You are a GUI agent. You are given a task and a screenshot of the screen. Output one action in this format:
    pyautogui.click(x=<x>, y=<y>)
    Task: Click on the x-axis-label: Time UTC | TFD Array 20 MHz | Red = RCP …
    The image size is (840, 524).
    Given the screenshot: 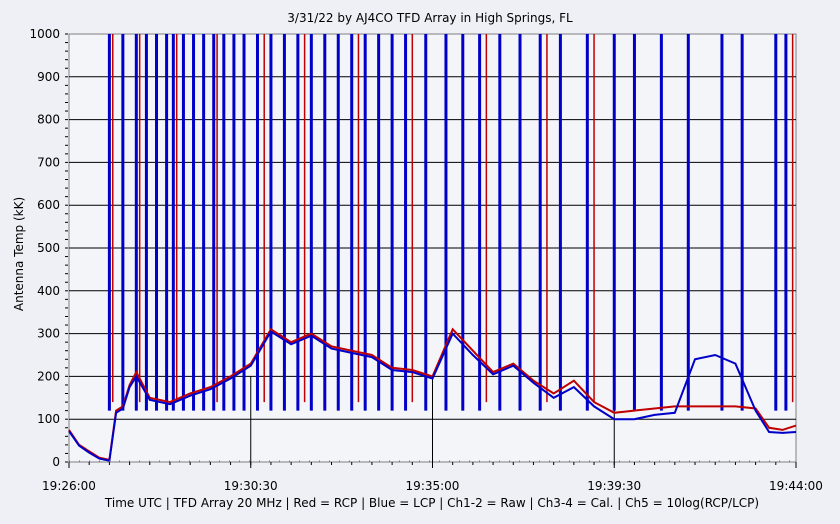 What is the action you would take?
    pyautogui.click(x=431, y=503)
    